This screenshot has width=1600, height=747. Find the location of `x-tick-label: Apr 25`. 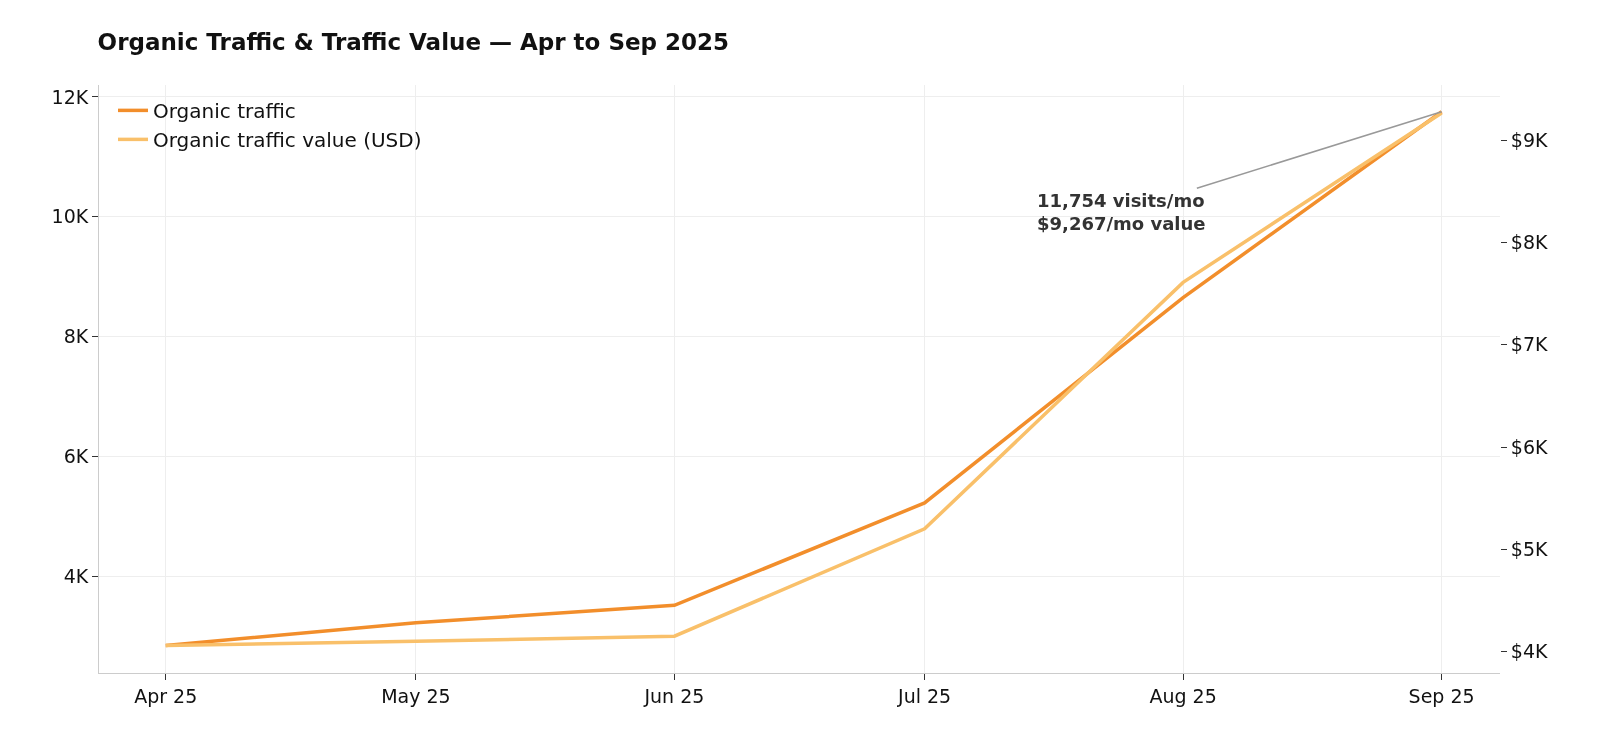

x-tick-label: Apr 25 is located at coordinates (166, 695).